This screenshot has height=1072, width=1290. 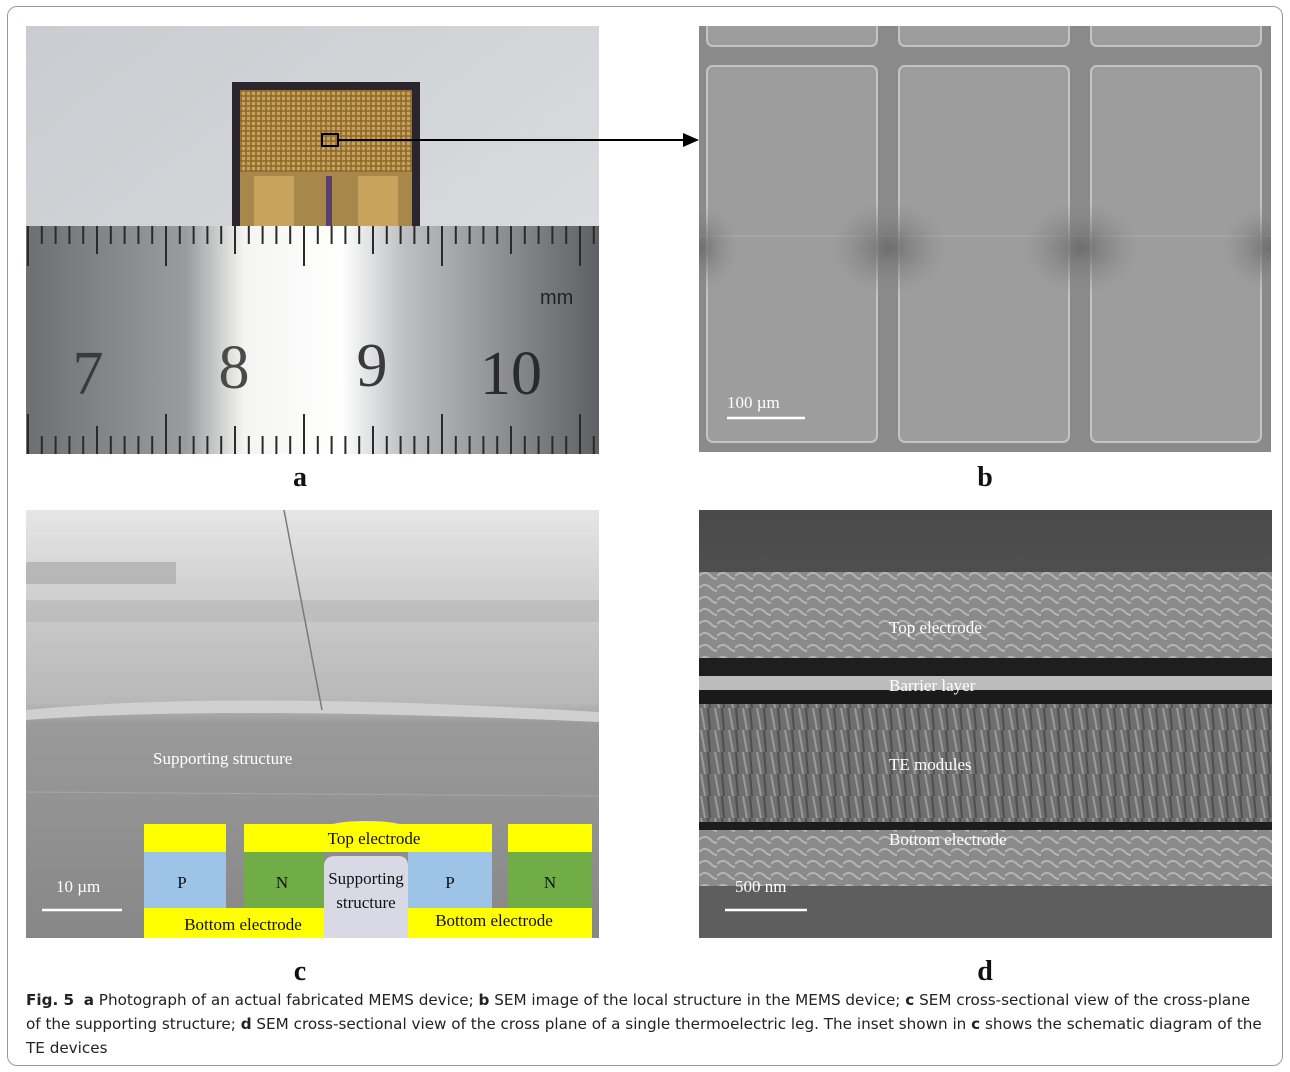 What do you see at coordinates (753, 402) in the screenshot?
I see `scale-bar-label-b: 100 µm` at bounding box center [753, 402].